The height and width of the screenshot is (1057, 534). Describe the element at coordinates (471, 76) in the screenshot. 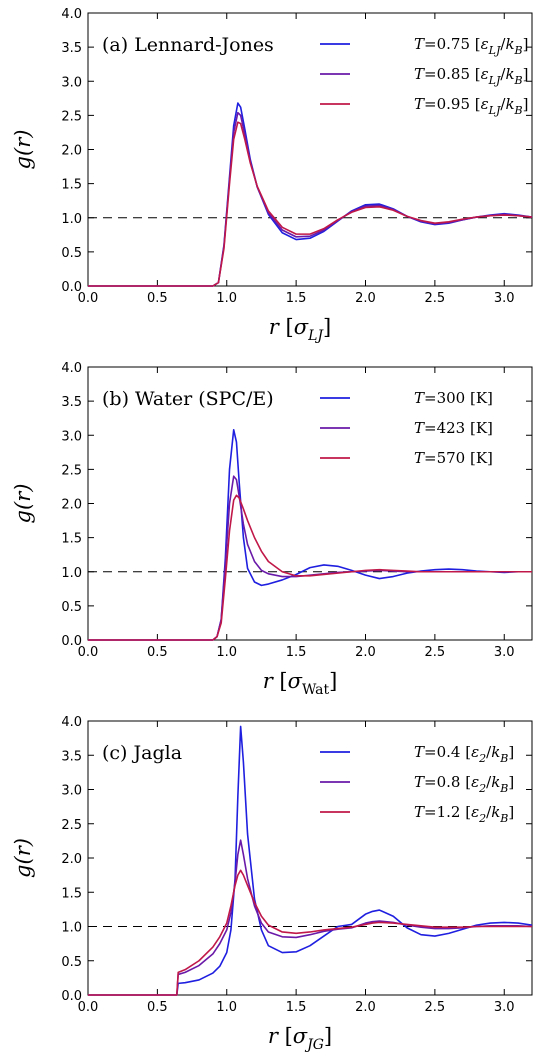

I see `legend-entry: T=0.85 [εLJ​/kB​]` at that location.